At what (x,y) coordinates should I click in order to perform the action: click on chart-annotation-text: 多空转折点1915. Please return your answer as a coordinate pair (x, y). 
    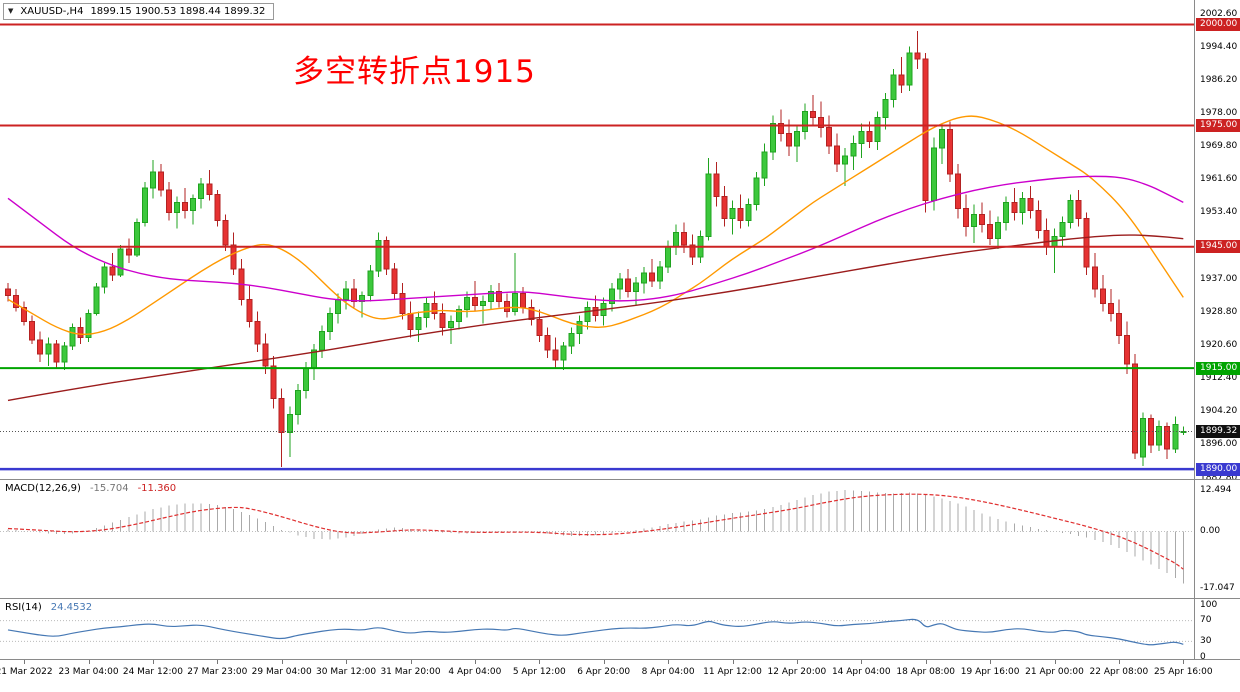
    Looking at the image, I should click on (414, 72).